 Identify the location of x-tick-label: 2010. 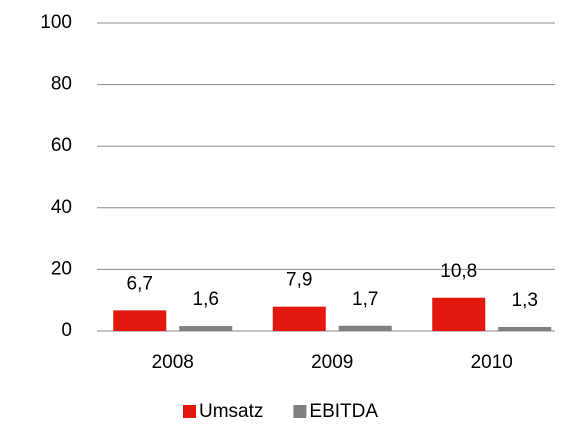
(492, 362).